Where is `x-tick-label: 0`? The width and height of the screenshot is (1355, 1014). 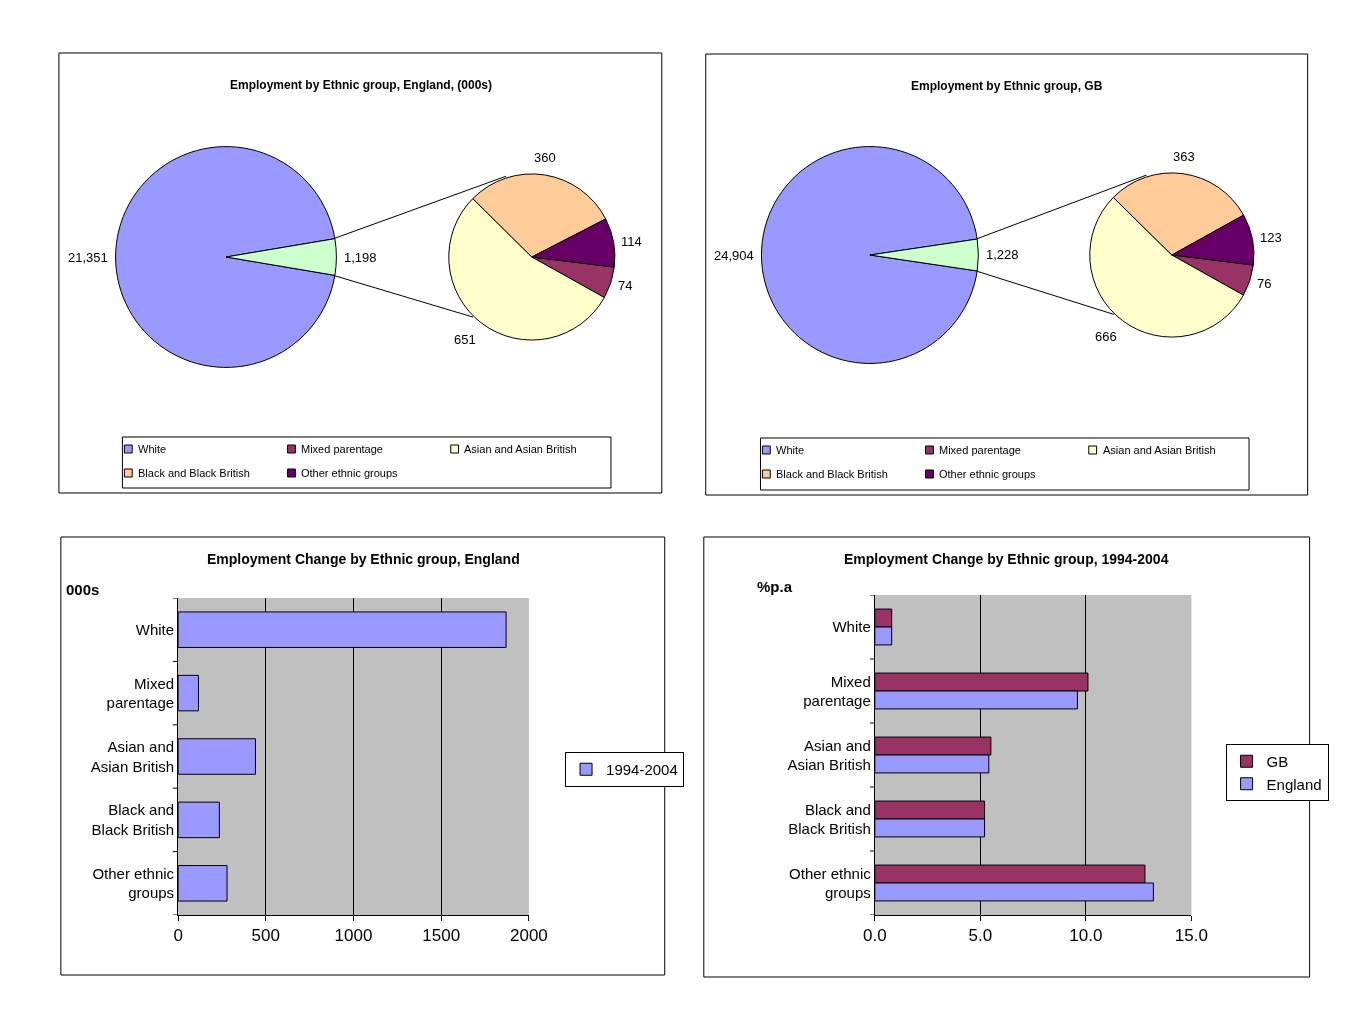 x-tick-label: 0 is located at coordinates (178, 936).